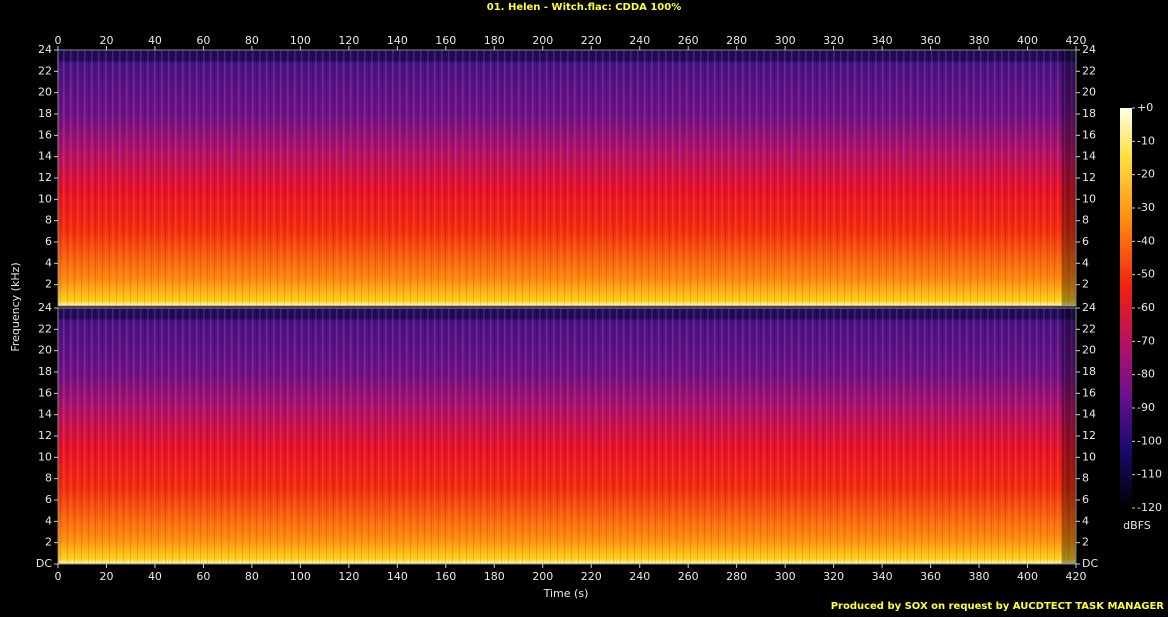 This screenshot has height=617, width=1168. Describe the element at coordinates (494, 576) in the screenshot. I see `x-tick-label: 180` at that location.